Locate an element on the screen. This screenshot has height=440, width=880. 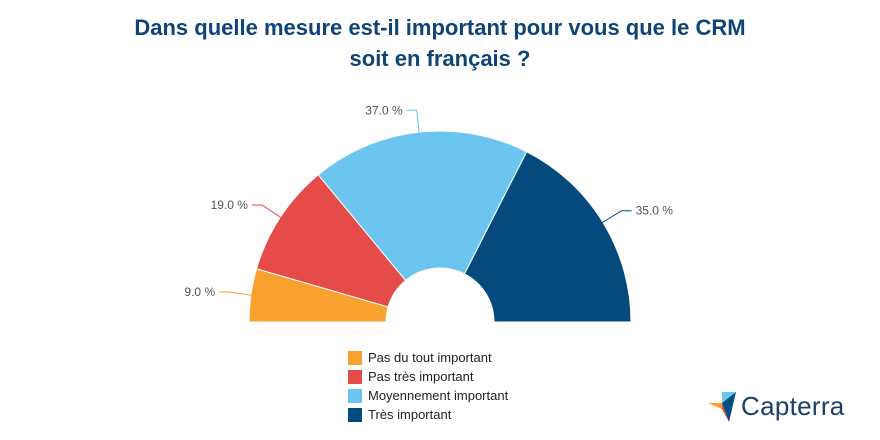
legend-label: Très important is located at coordinates (410, 414).